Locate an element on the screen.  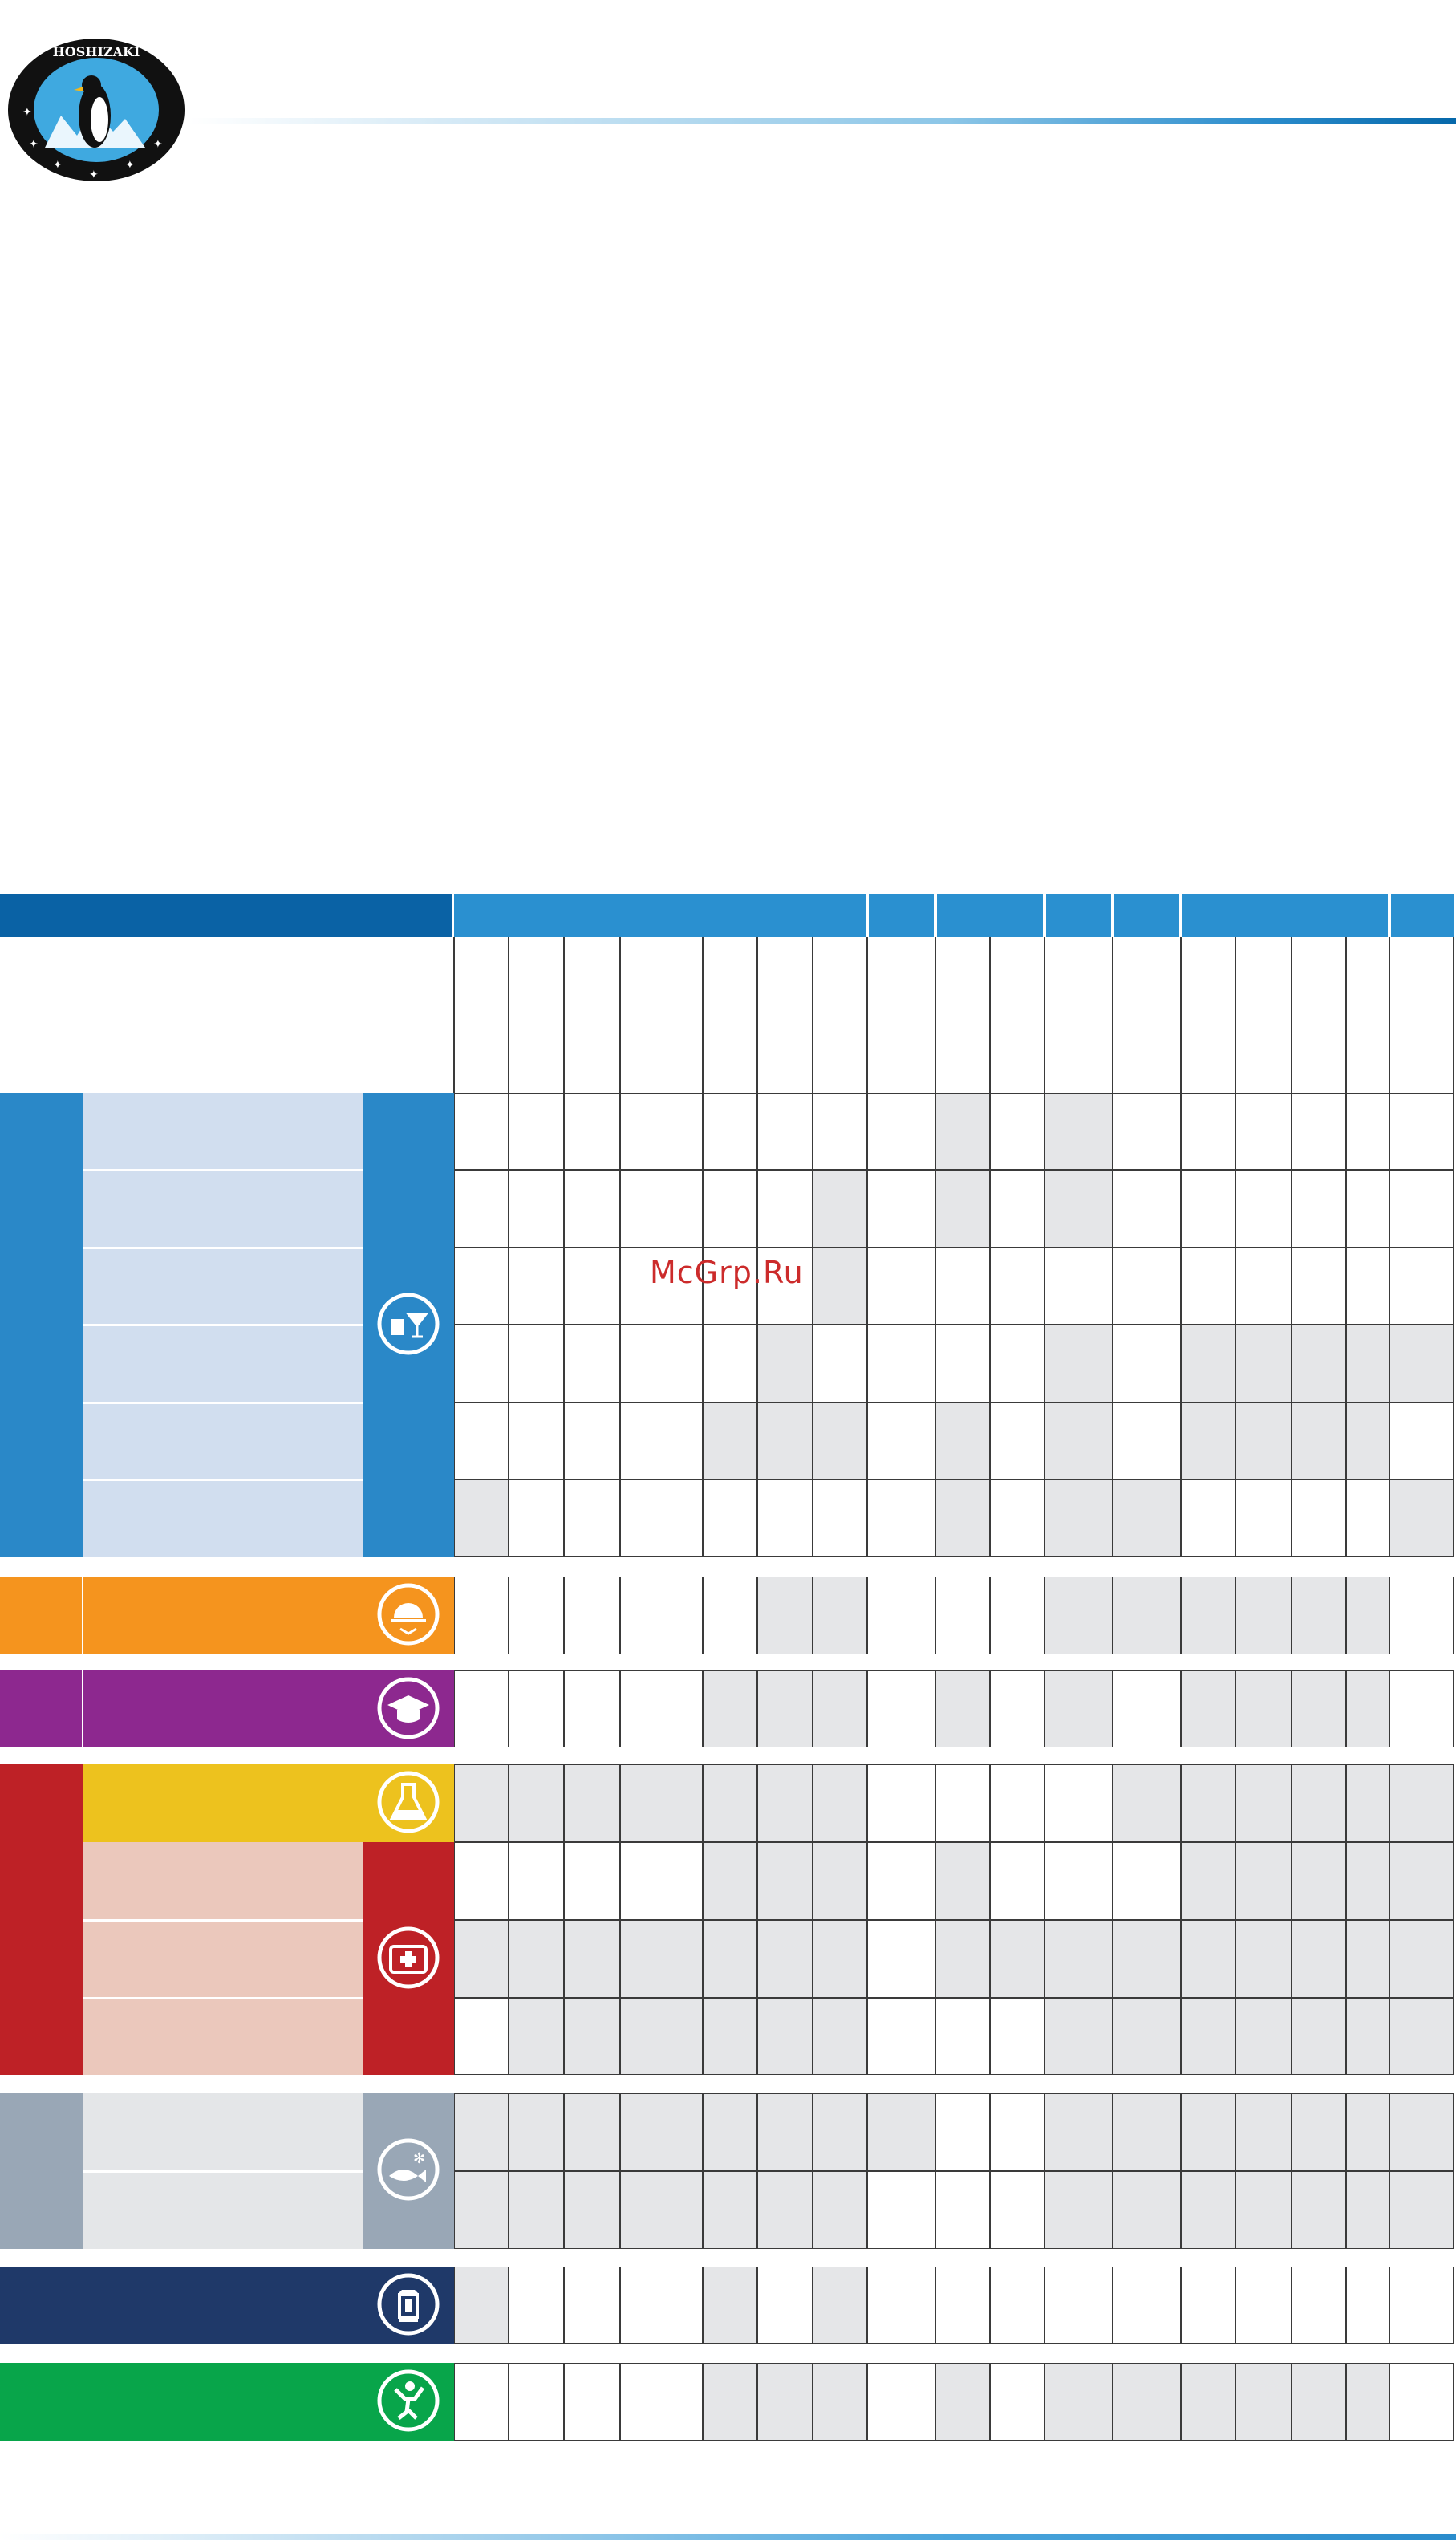
label-divider is located at coordinates (223, 1480).